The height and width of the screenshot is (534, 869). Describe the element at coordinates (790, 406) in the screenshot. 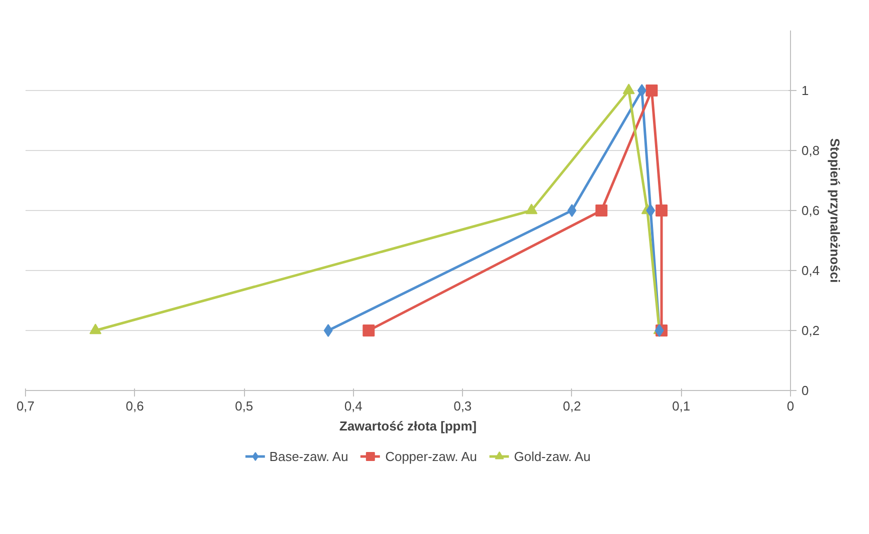

I see `x-tick-label: 0` at that location.